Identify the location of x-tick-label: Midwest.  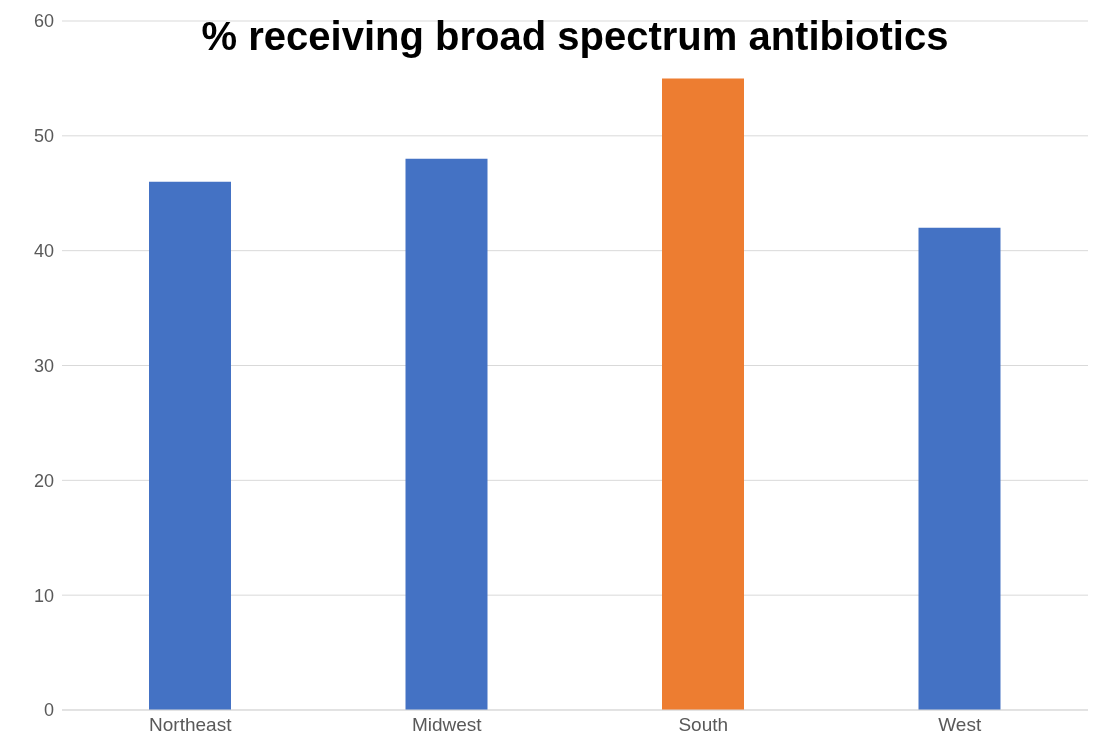
(447, 725).